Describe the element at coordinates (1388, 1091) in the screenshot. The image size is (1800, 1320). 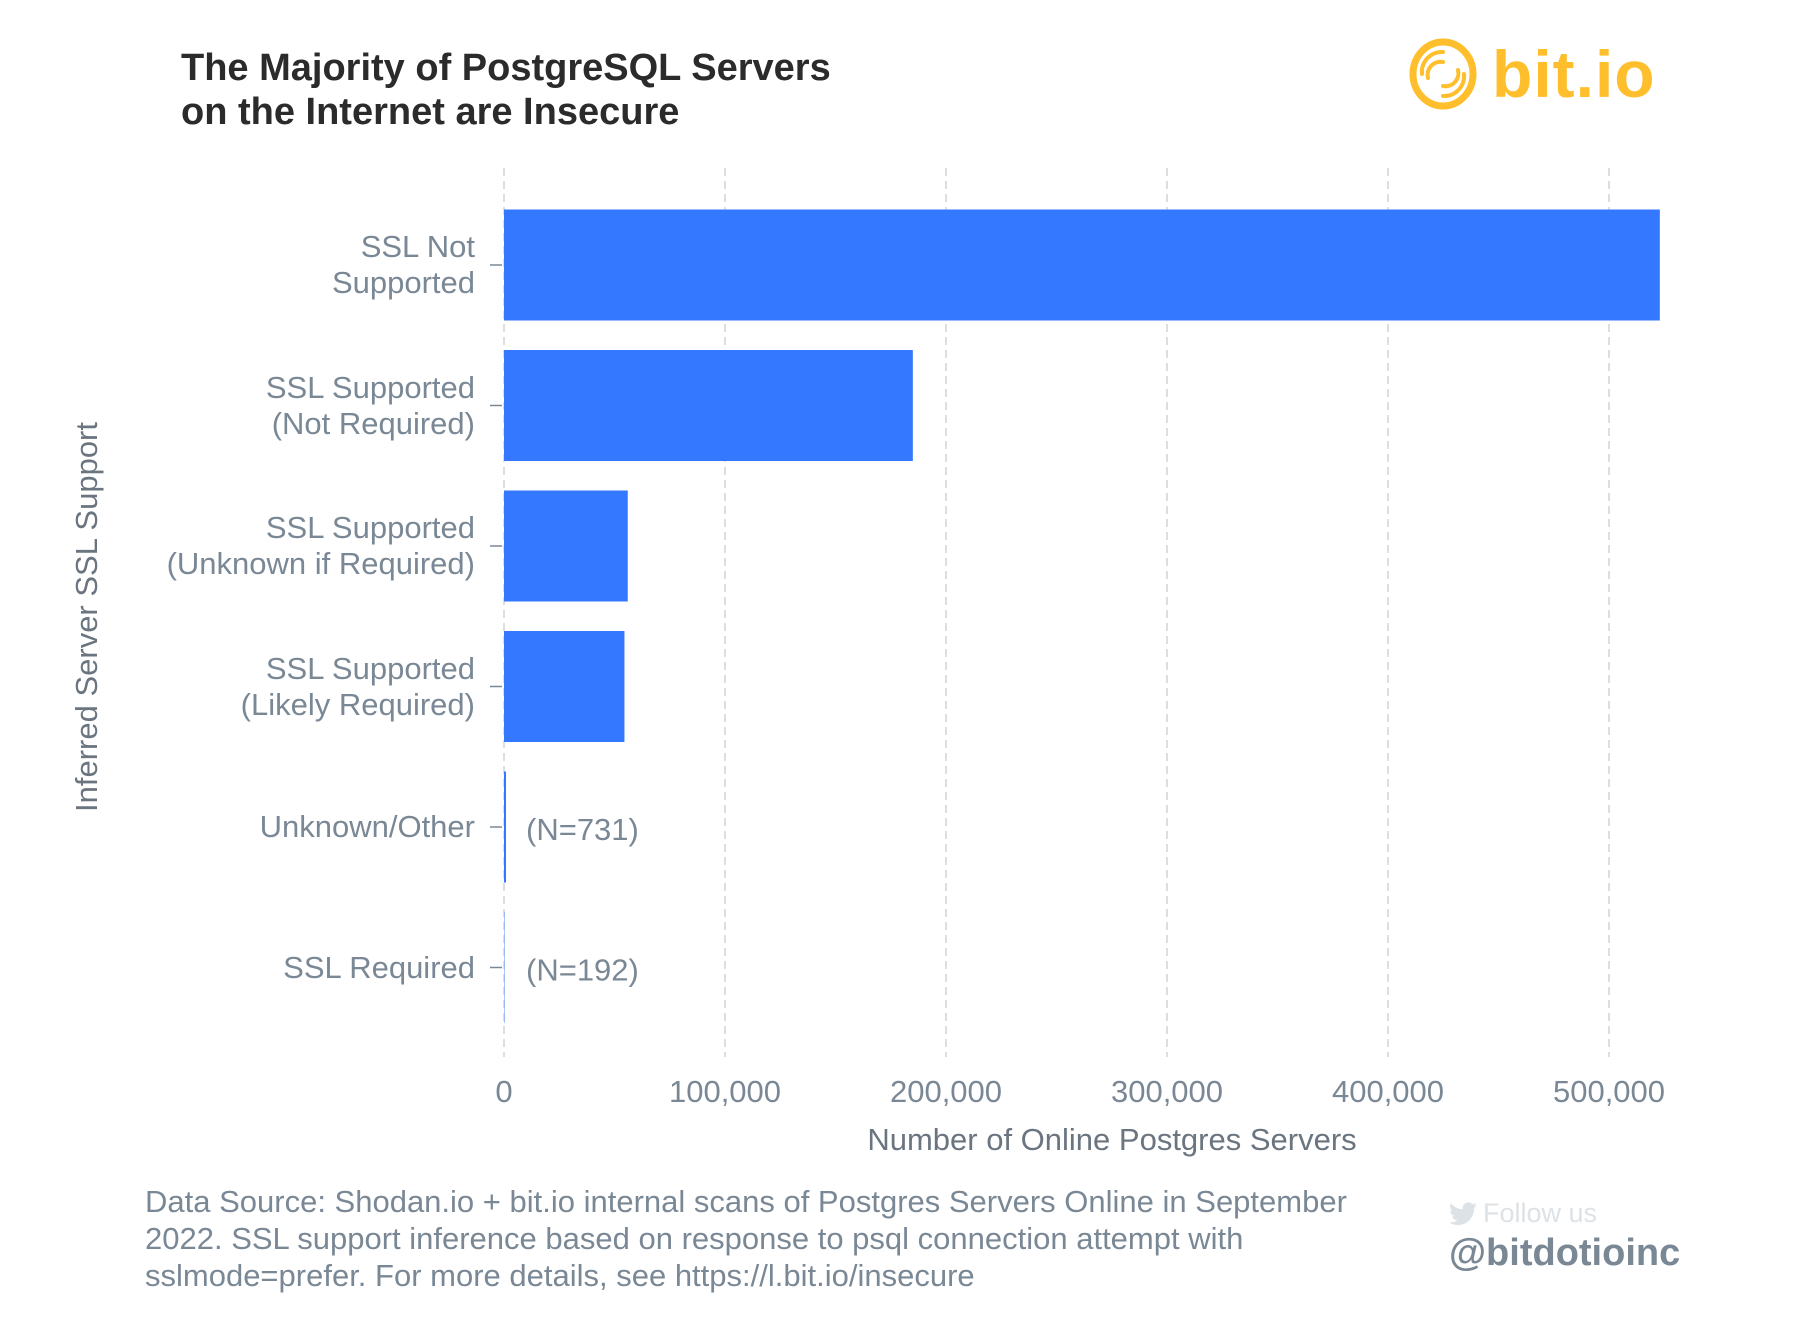
I see `x-tick-label: 400,000` at that location.